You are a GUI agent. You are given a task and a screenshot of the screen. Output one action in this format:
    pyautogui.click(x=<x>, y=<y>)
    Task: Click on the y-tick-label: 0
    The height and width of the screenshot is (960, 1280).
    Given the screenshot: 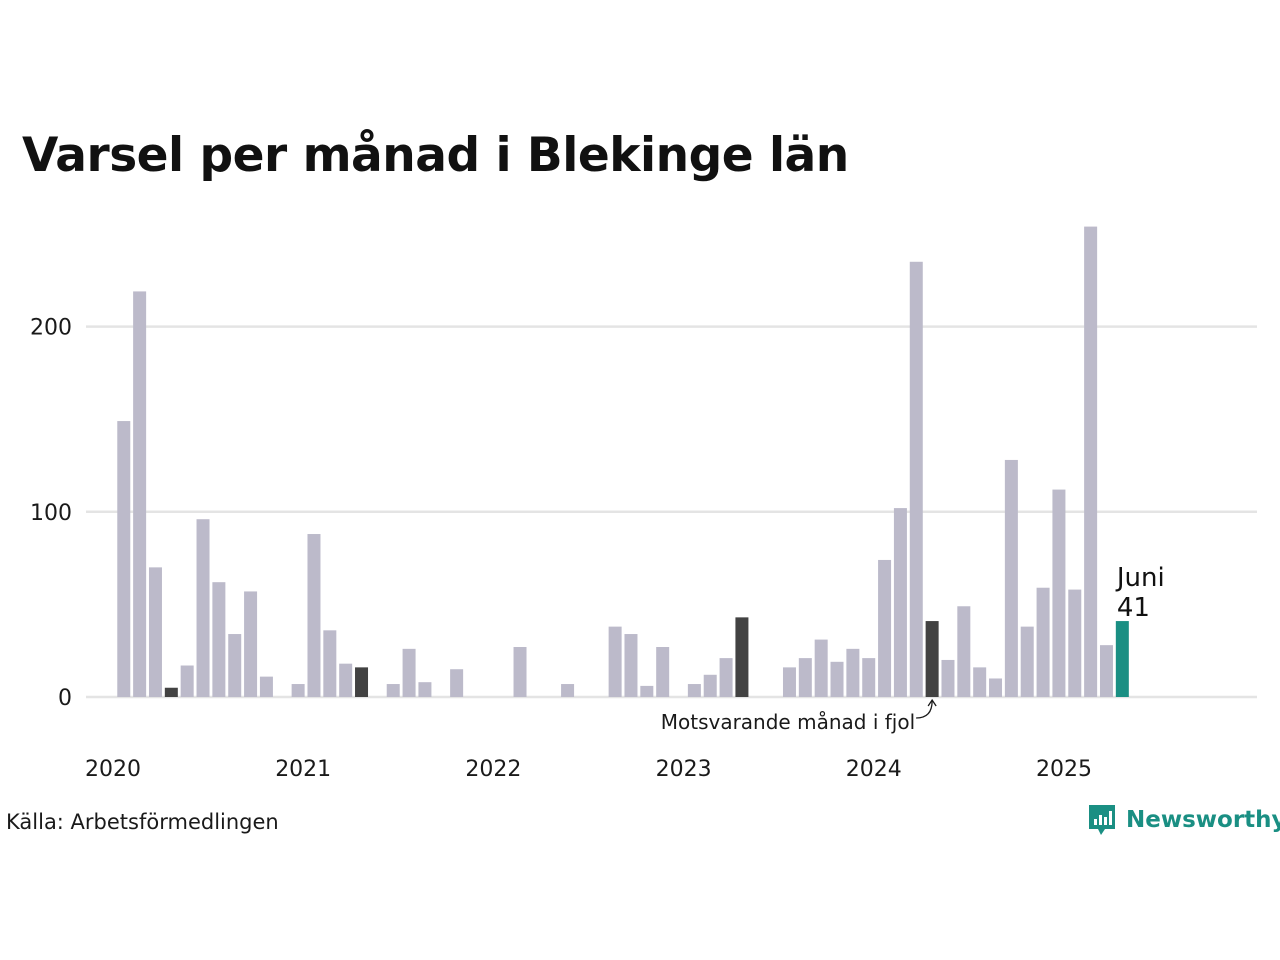 What is the action you would take?
    pyautogui.click(x=65, y=698)
    